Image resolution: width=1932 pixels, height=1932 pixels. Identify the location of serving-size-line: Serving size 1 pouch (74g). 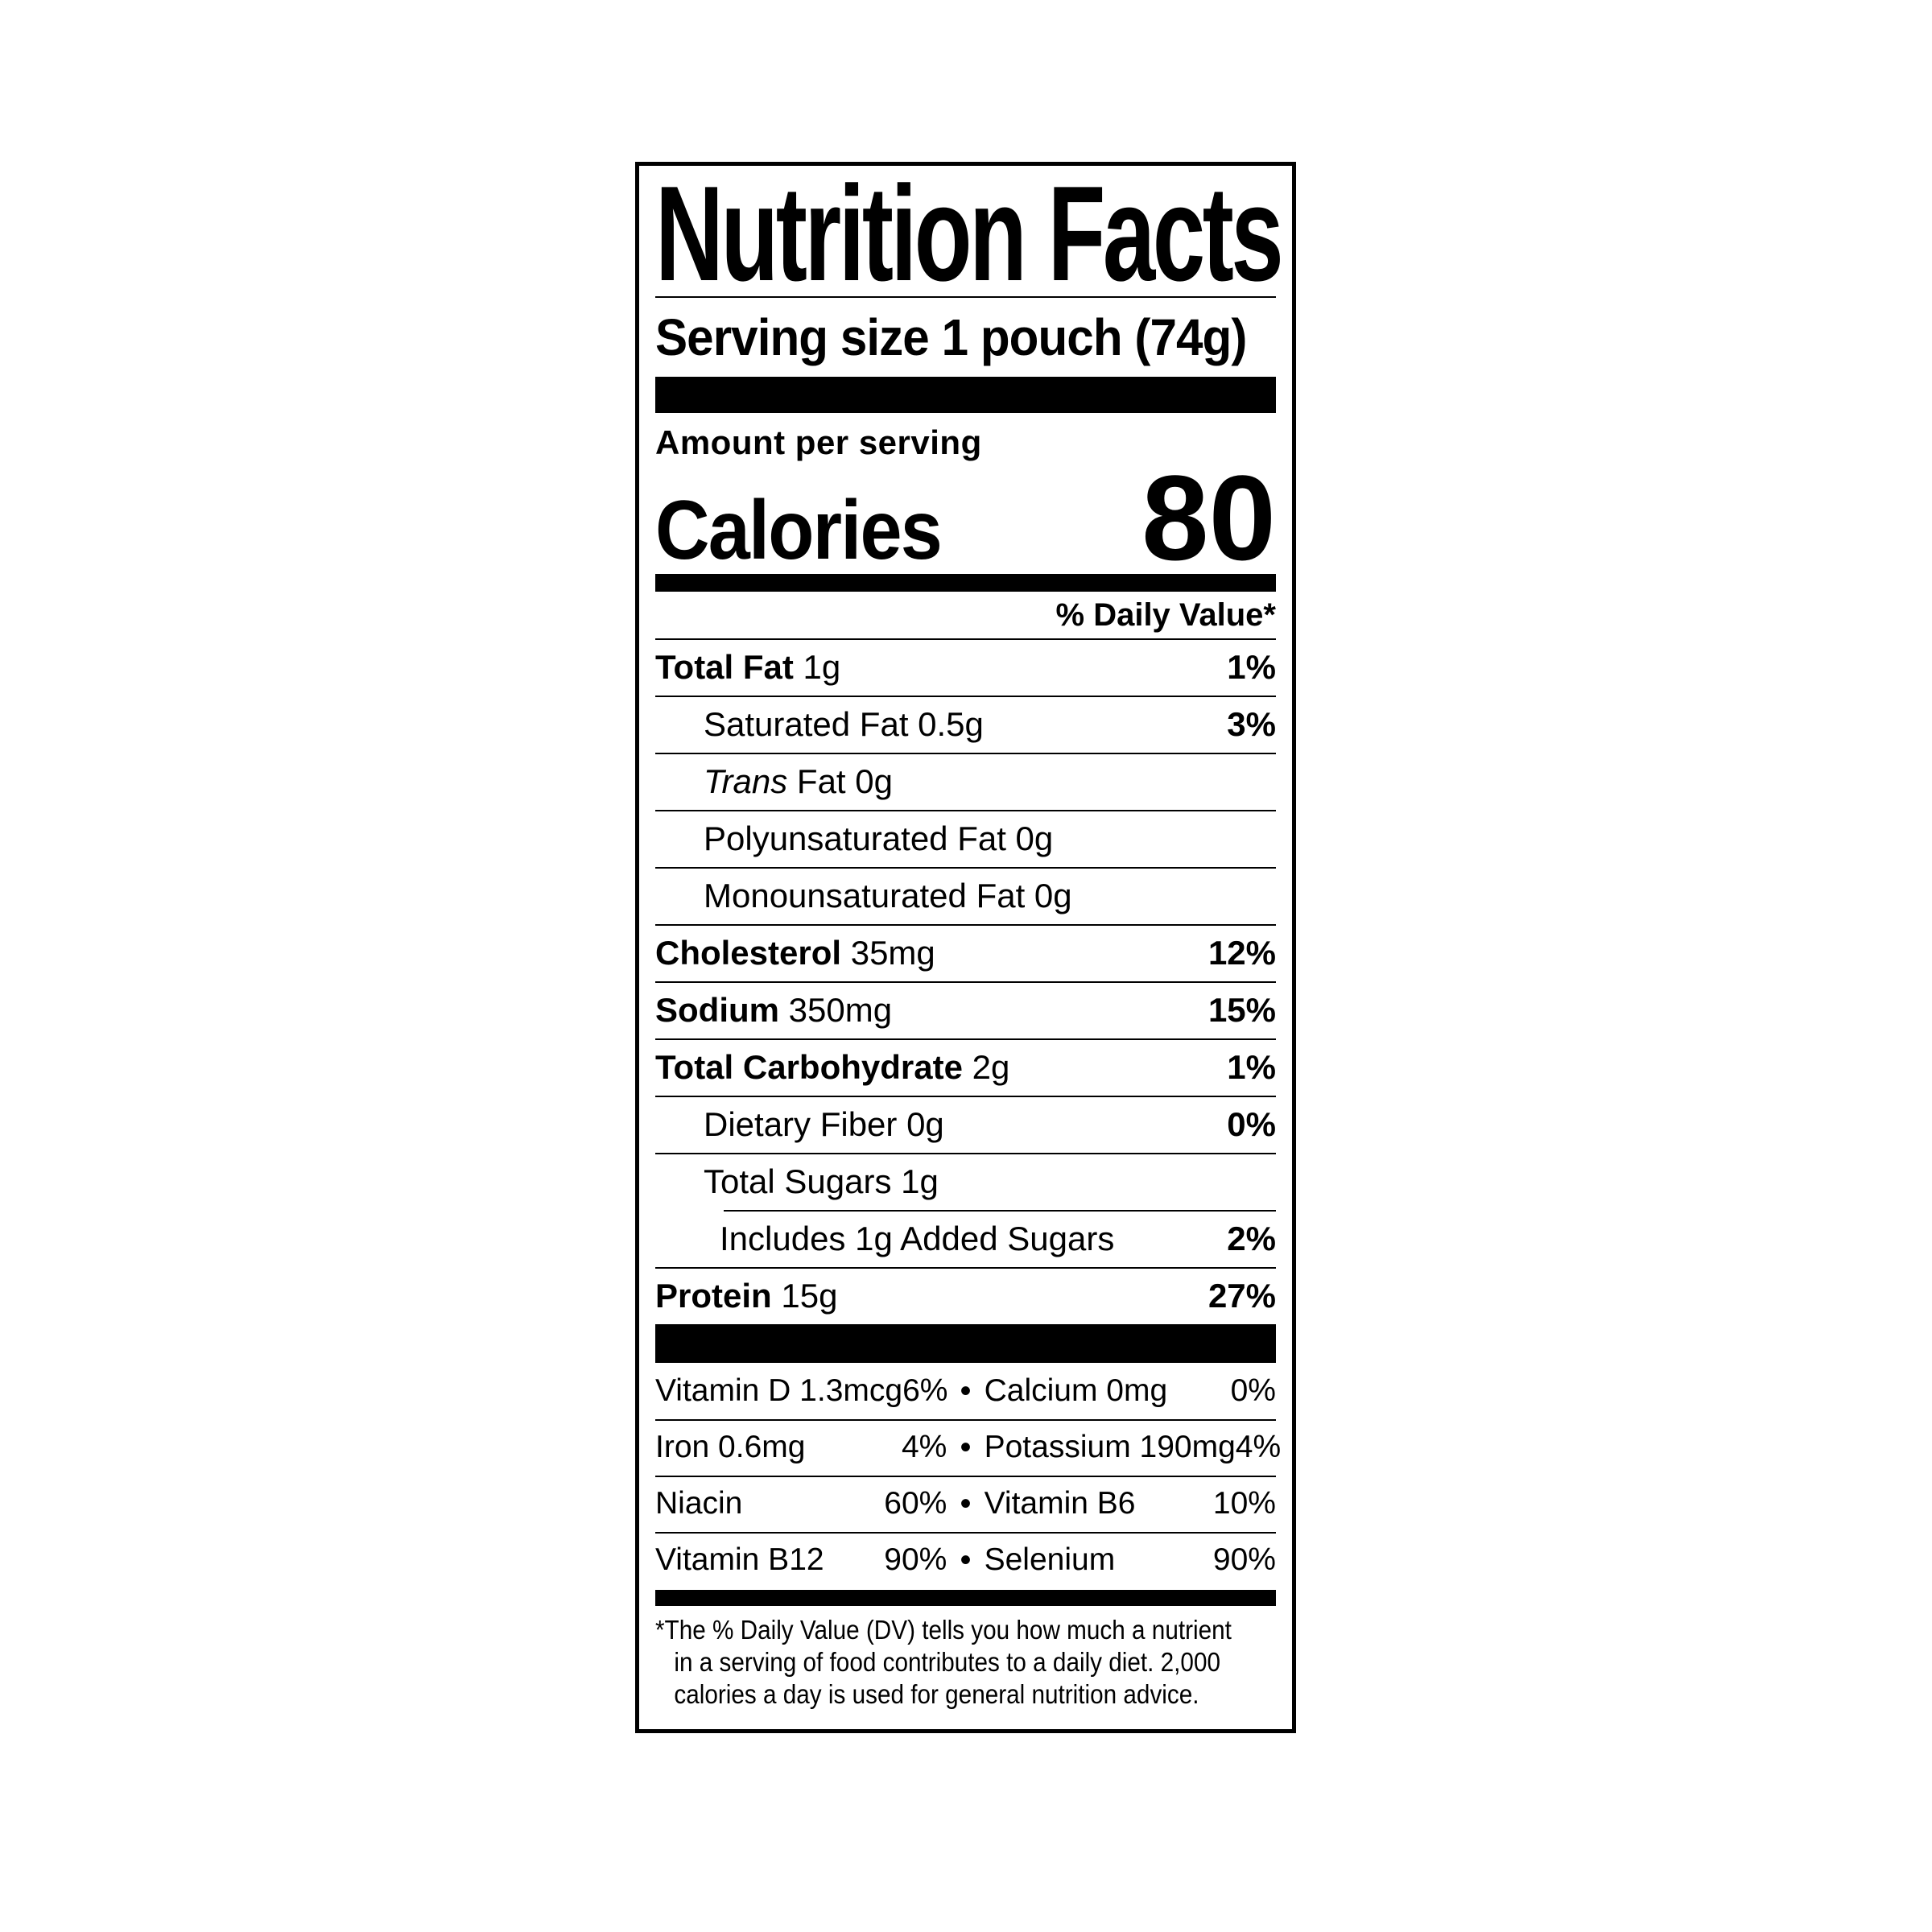
(951, 337).